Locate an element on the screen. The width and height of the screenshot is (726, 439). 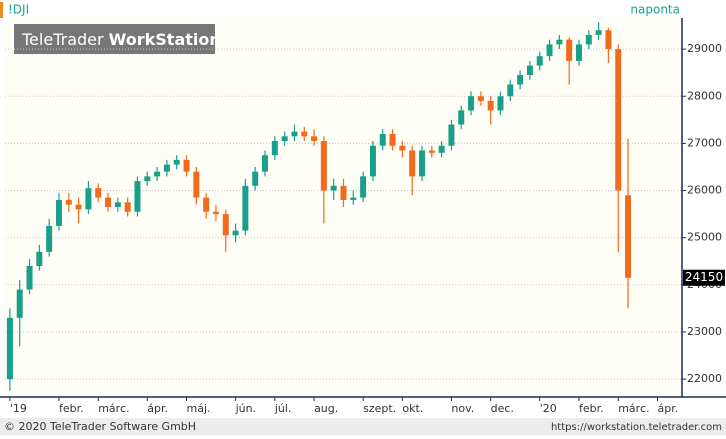
footer is located at coordinates (363, 426).